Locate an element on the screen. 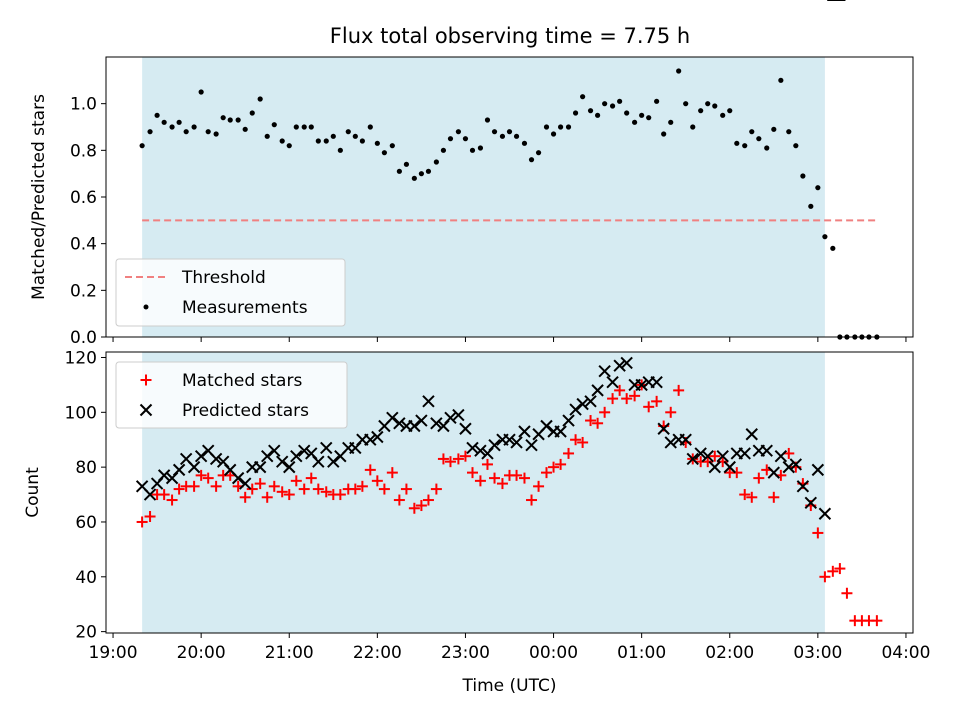 This screenshot has width=960, height=724. x-tick-label: 19:00 is located at coordinates (113, 653).